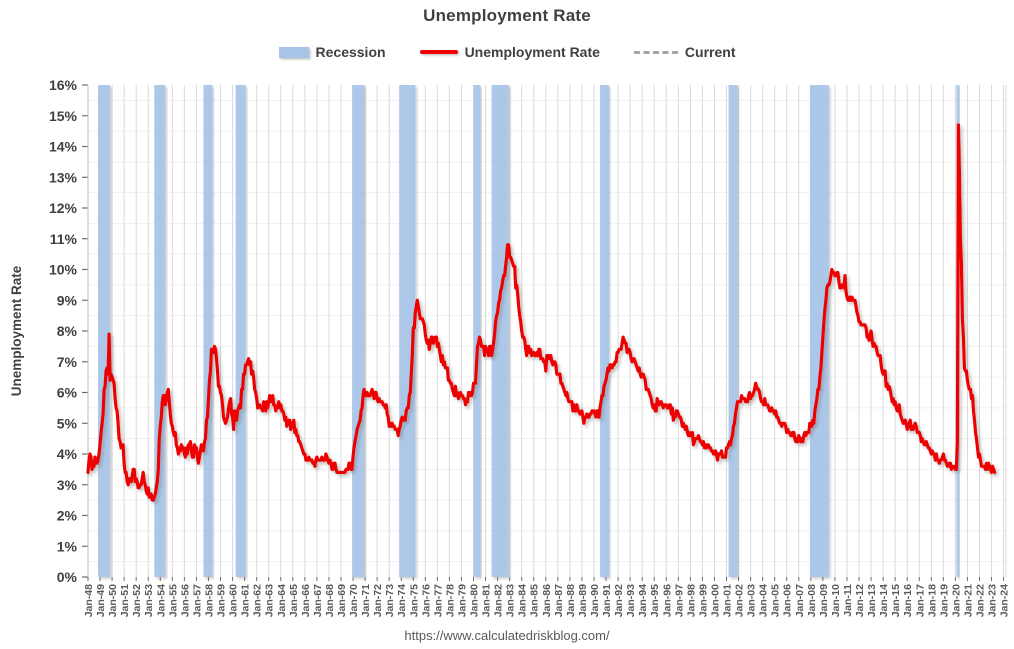 Image resolution: width=1014 pixels, height=649 pixels. What do you see at coordinates (350, 52) in the screenshot?
I see `legend-label-recession: Recession` at bounding box center [350, 52].